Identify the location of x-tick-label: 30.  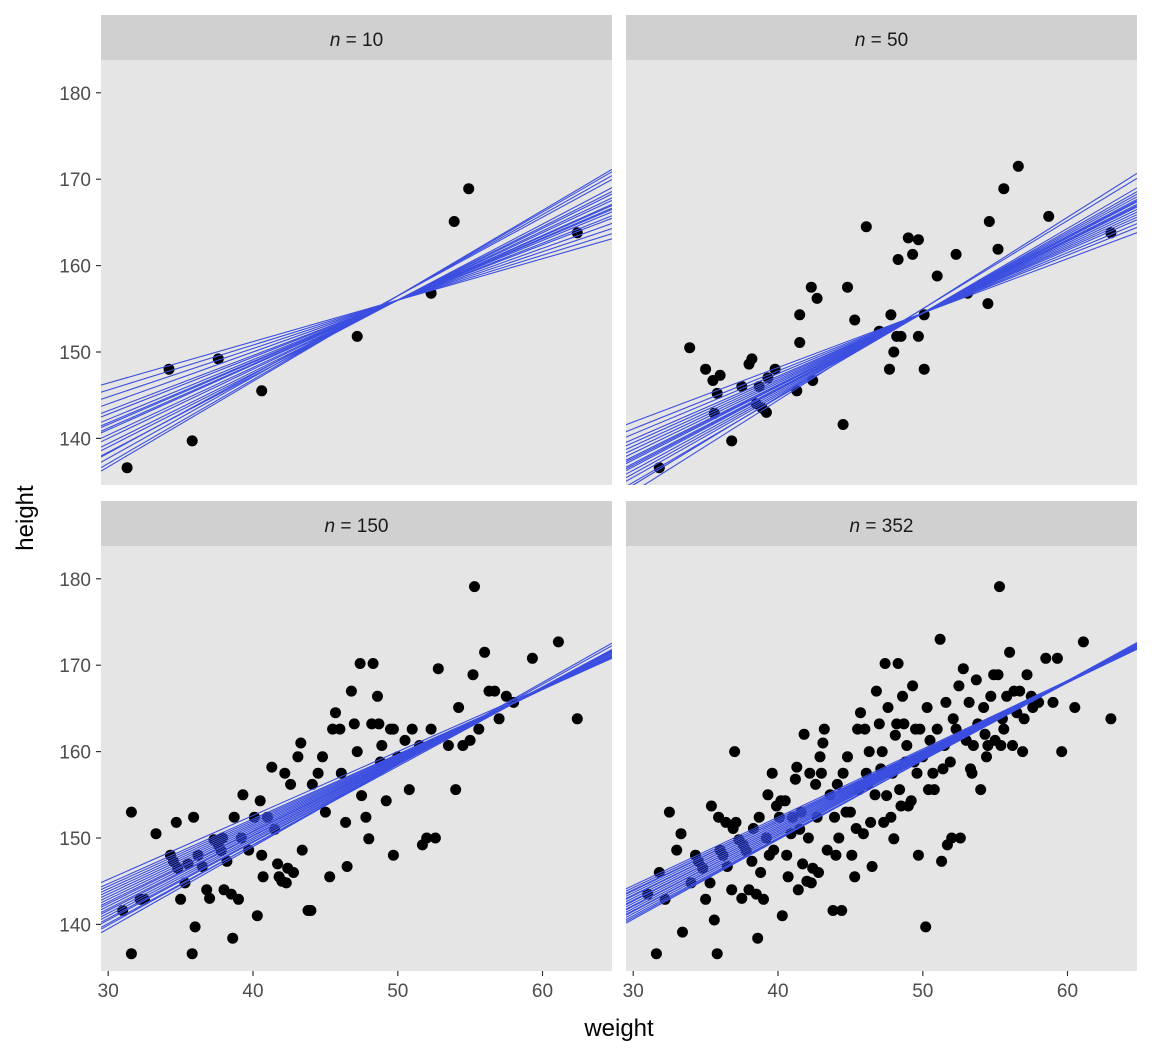
(633, 991).